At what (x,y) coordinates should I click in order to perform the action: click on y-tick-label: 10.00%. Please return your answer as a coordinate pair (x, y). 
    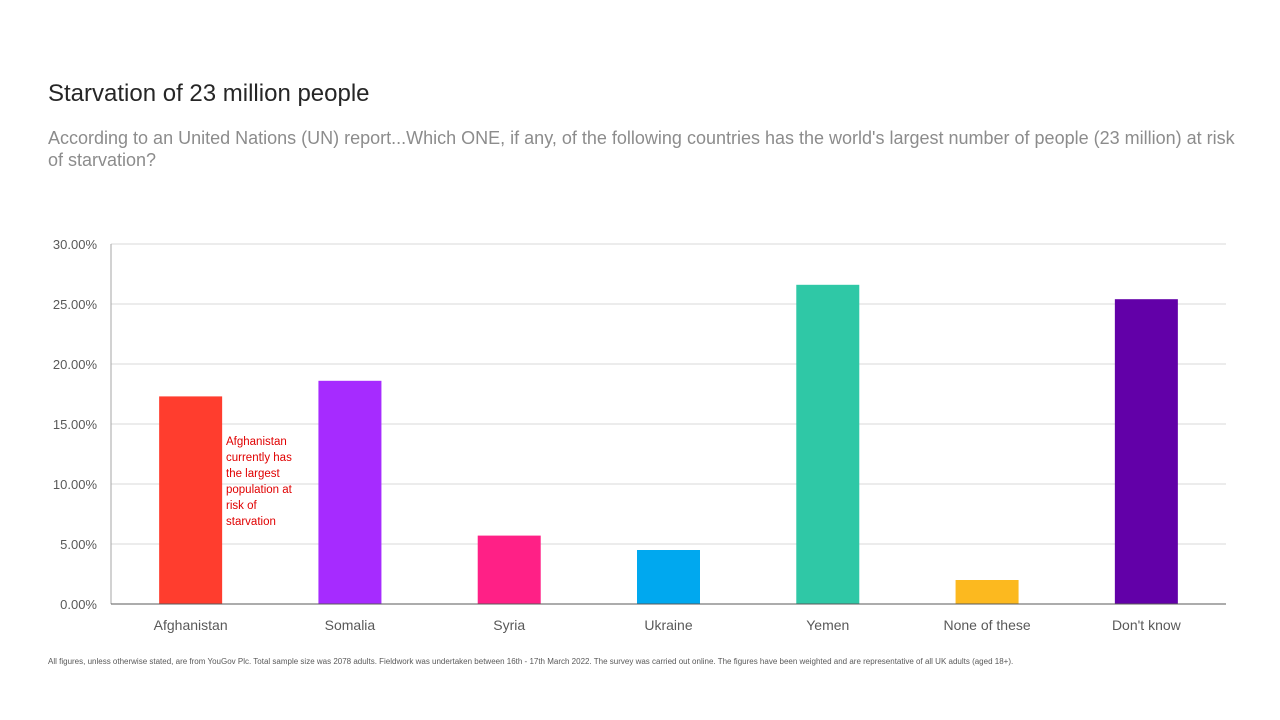
    Looking at the image, I should click on (75, 484).